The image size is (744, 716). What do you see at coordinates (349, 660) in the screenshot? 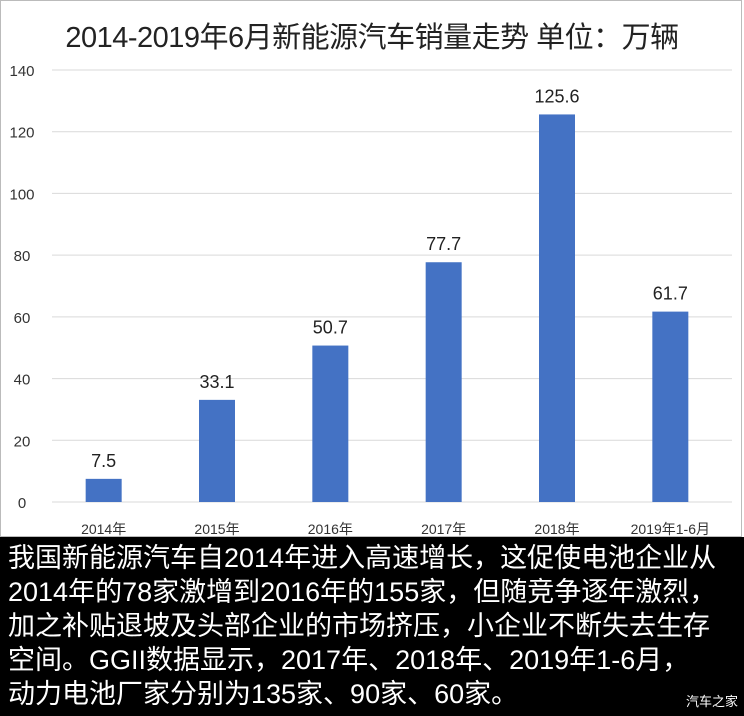
I see `caption-line: 空间。GGII数据显示，2017年、2018年、2019年1-6月，` at bounding box center [349, 660].